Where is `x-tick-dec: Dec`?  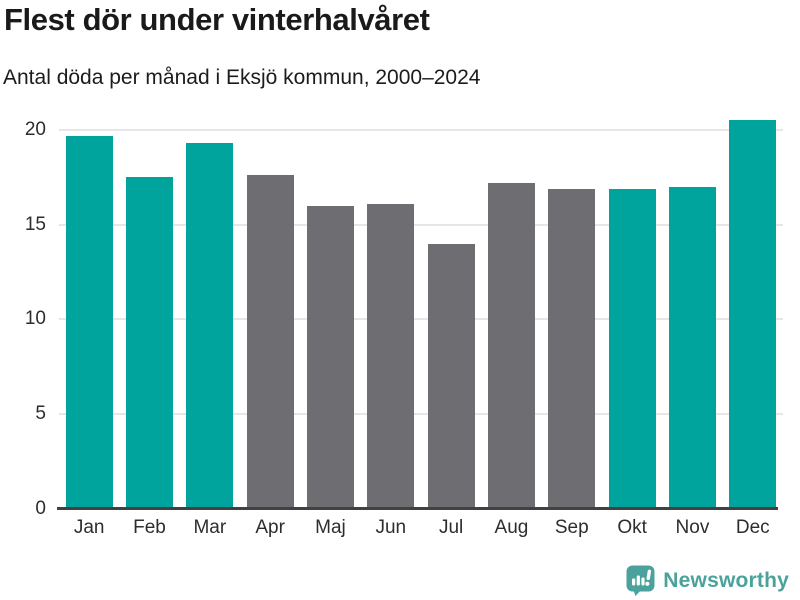 x-tick-dec: Dec is located at coordinates (752, 527).